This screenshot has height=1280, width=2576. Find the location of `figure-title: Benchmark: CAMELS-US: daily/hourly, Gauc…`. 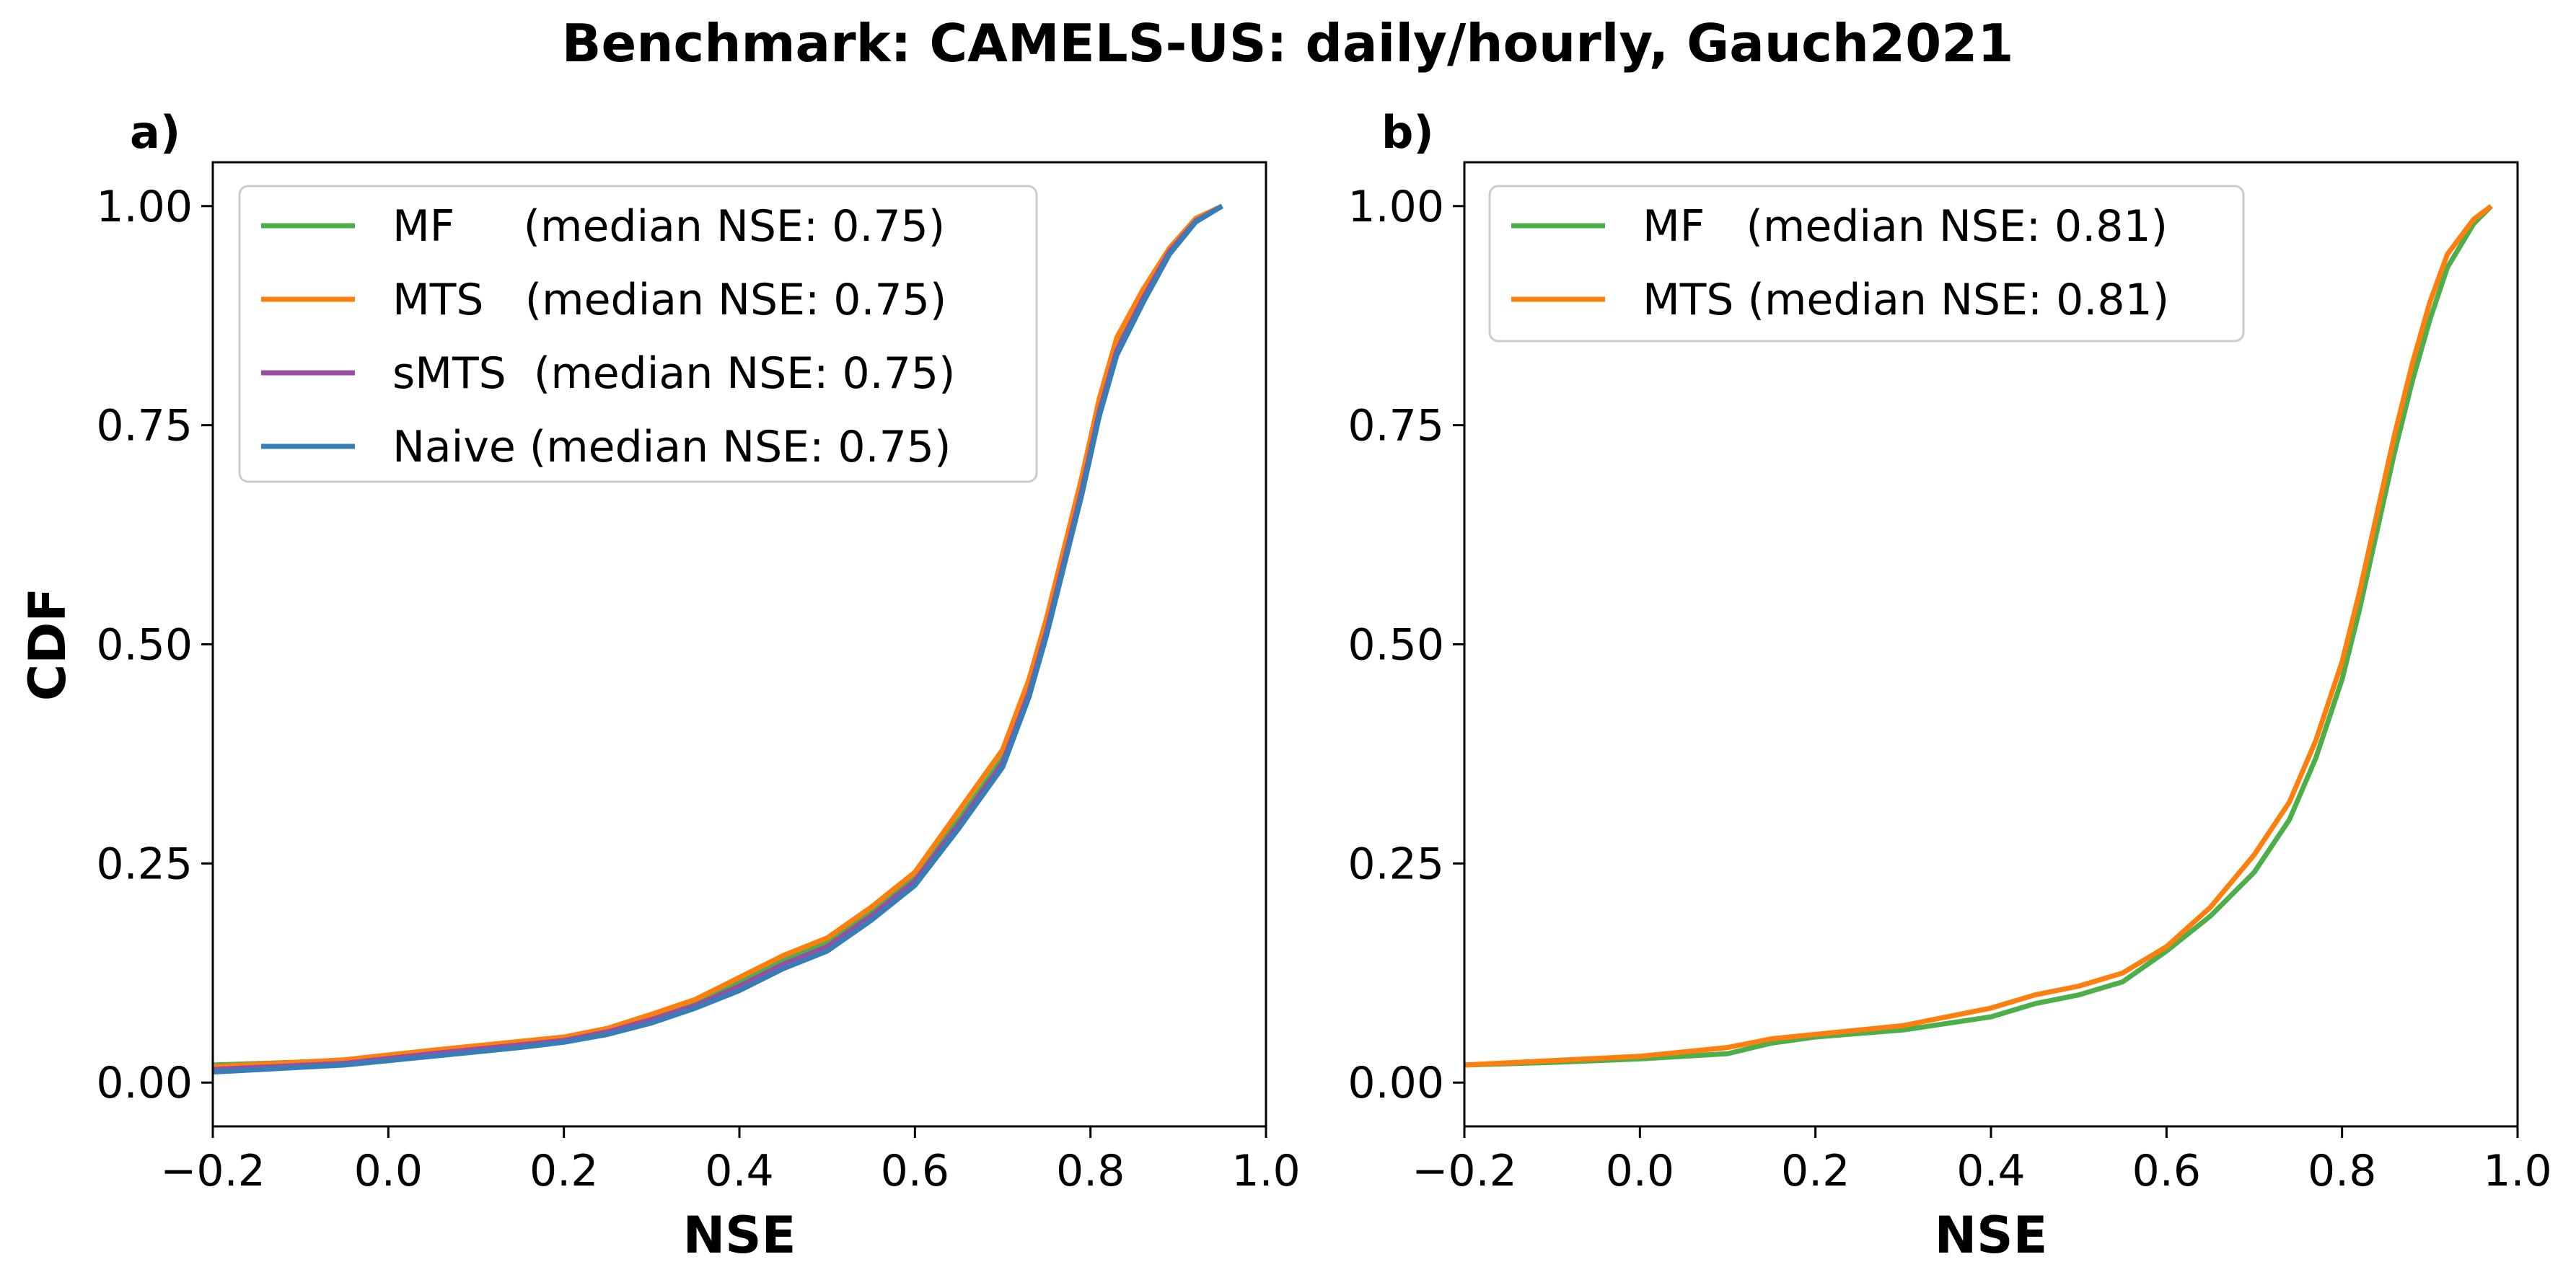

figure-title: Benchmark: CAMELS-US: daily/hourly, Gauc… is located at coordinates (1288, 43).